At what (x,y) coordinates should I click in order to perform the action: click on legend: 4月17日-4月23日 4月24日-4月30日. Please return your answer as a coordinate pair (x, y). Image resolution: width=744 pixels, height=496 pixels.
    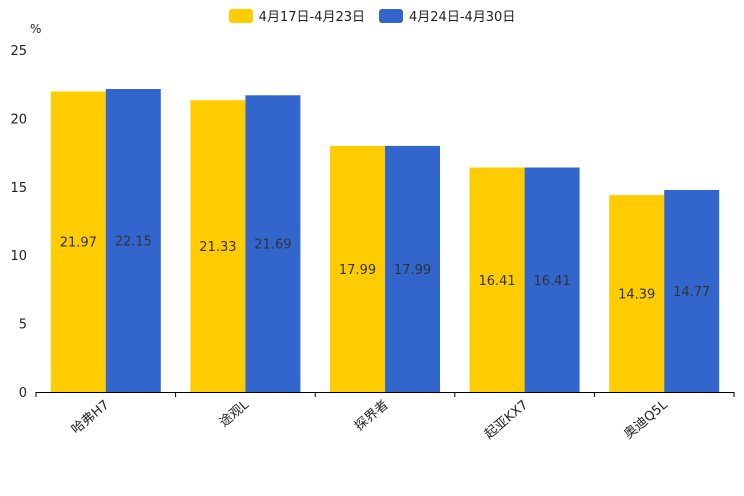
    Looking at the image, I should click on (372, 15).